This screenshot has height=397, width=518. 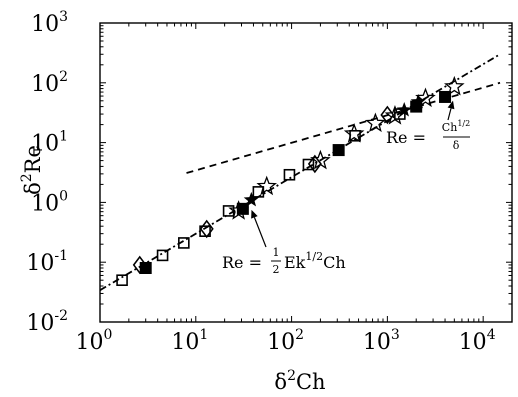 I want to click on y-tick-label-exp: 3, so click(x=63, y=17).